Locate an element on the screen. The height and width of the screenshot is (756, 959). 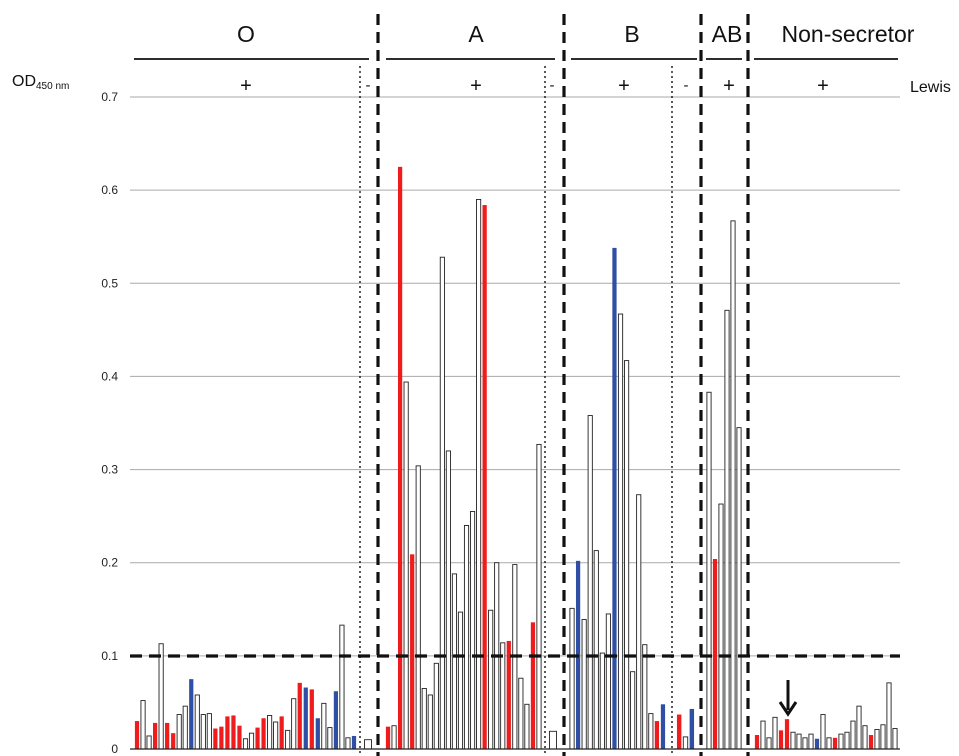
group-label: AB is located at coordinates (727, 34).